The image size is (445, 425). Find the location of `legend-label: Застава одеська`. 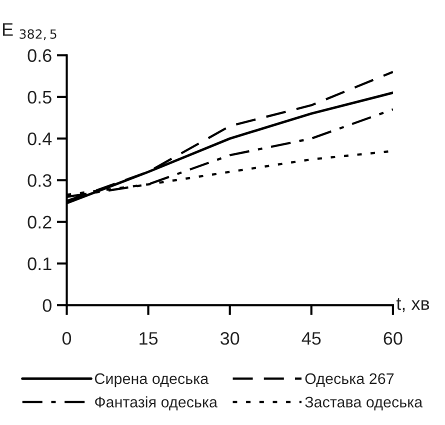

legend-label: Застава одеська is located at coordinates (364, 403).